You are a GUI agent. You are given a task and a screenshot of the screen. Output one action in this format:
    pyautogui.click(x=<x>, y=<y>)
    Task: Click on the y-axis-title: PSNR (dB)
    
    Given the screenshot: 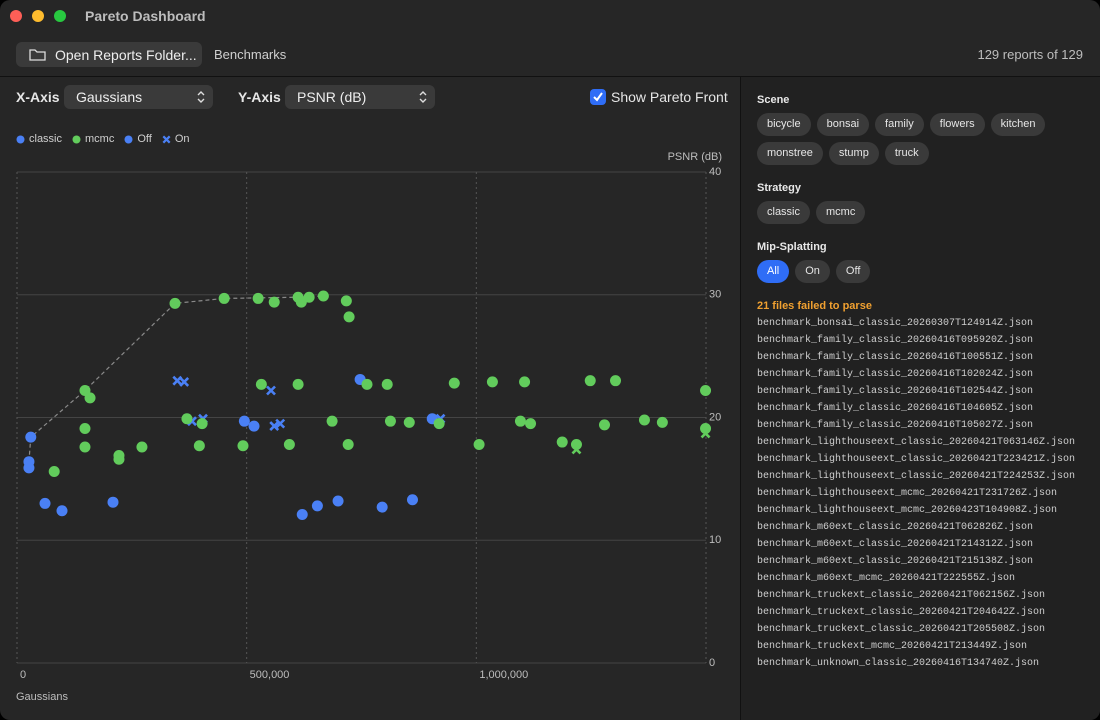 What is the action you would take?
    pyautogui.click(x=695, y=157)
    